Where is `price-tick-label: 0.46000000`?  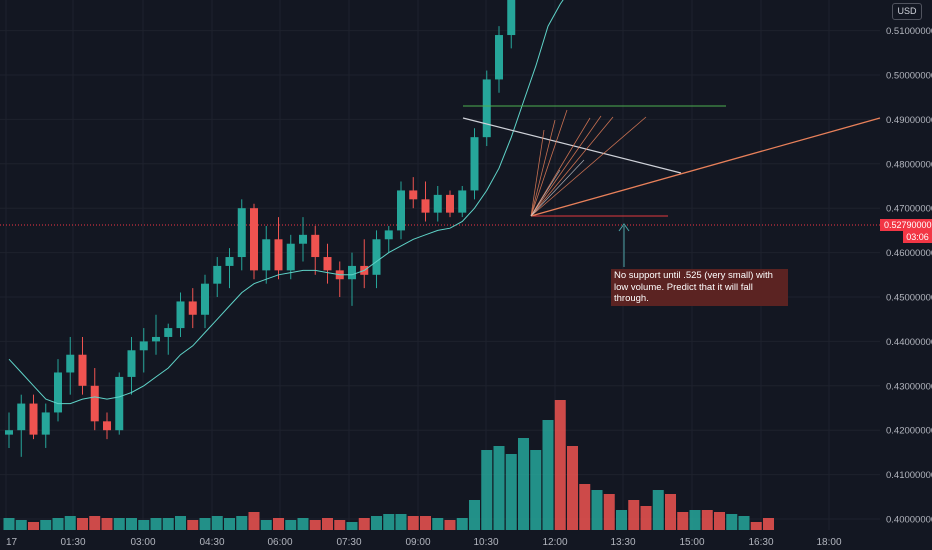 price-tick-label: 0.46000000 is located at coordinates (909, 253).